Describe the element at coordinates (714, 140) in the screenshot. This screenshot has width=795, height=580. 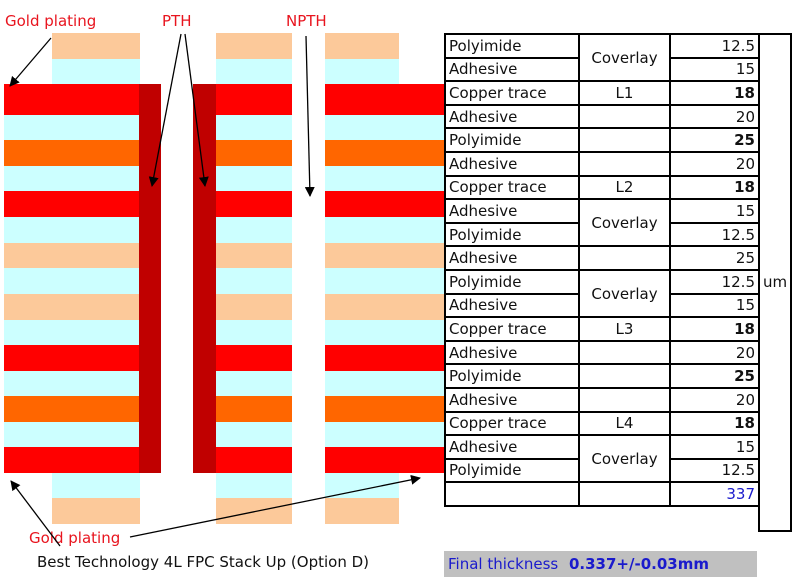
I see `thickness-cell: 25` at that location.